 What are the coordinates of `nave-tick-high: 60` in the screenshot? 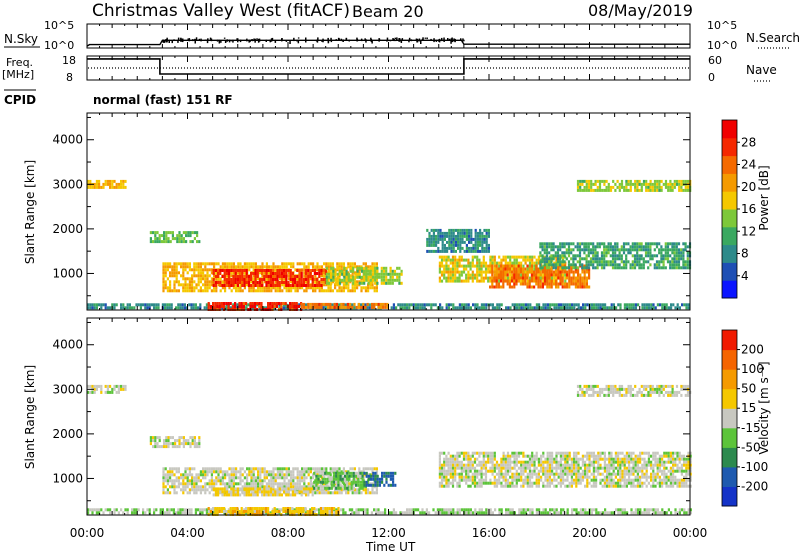 It's located at (715, 60).